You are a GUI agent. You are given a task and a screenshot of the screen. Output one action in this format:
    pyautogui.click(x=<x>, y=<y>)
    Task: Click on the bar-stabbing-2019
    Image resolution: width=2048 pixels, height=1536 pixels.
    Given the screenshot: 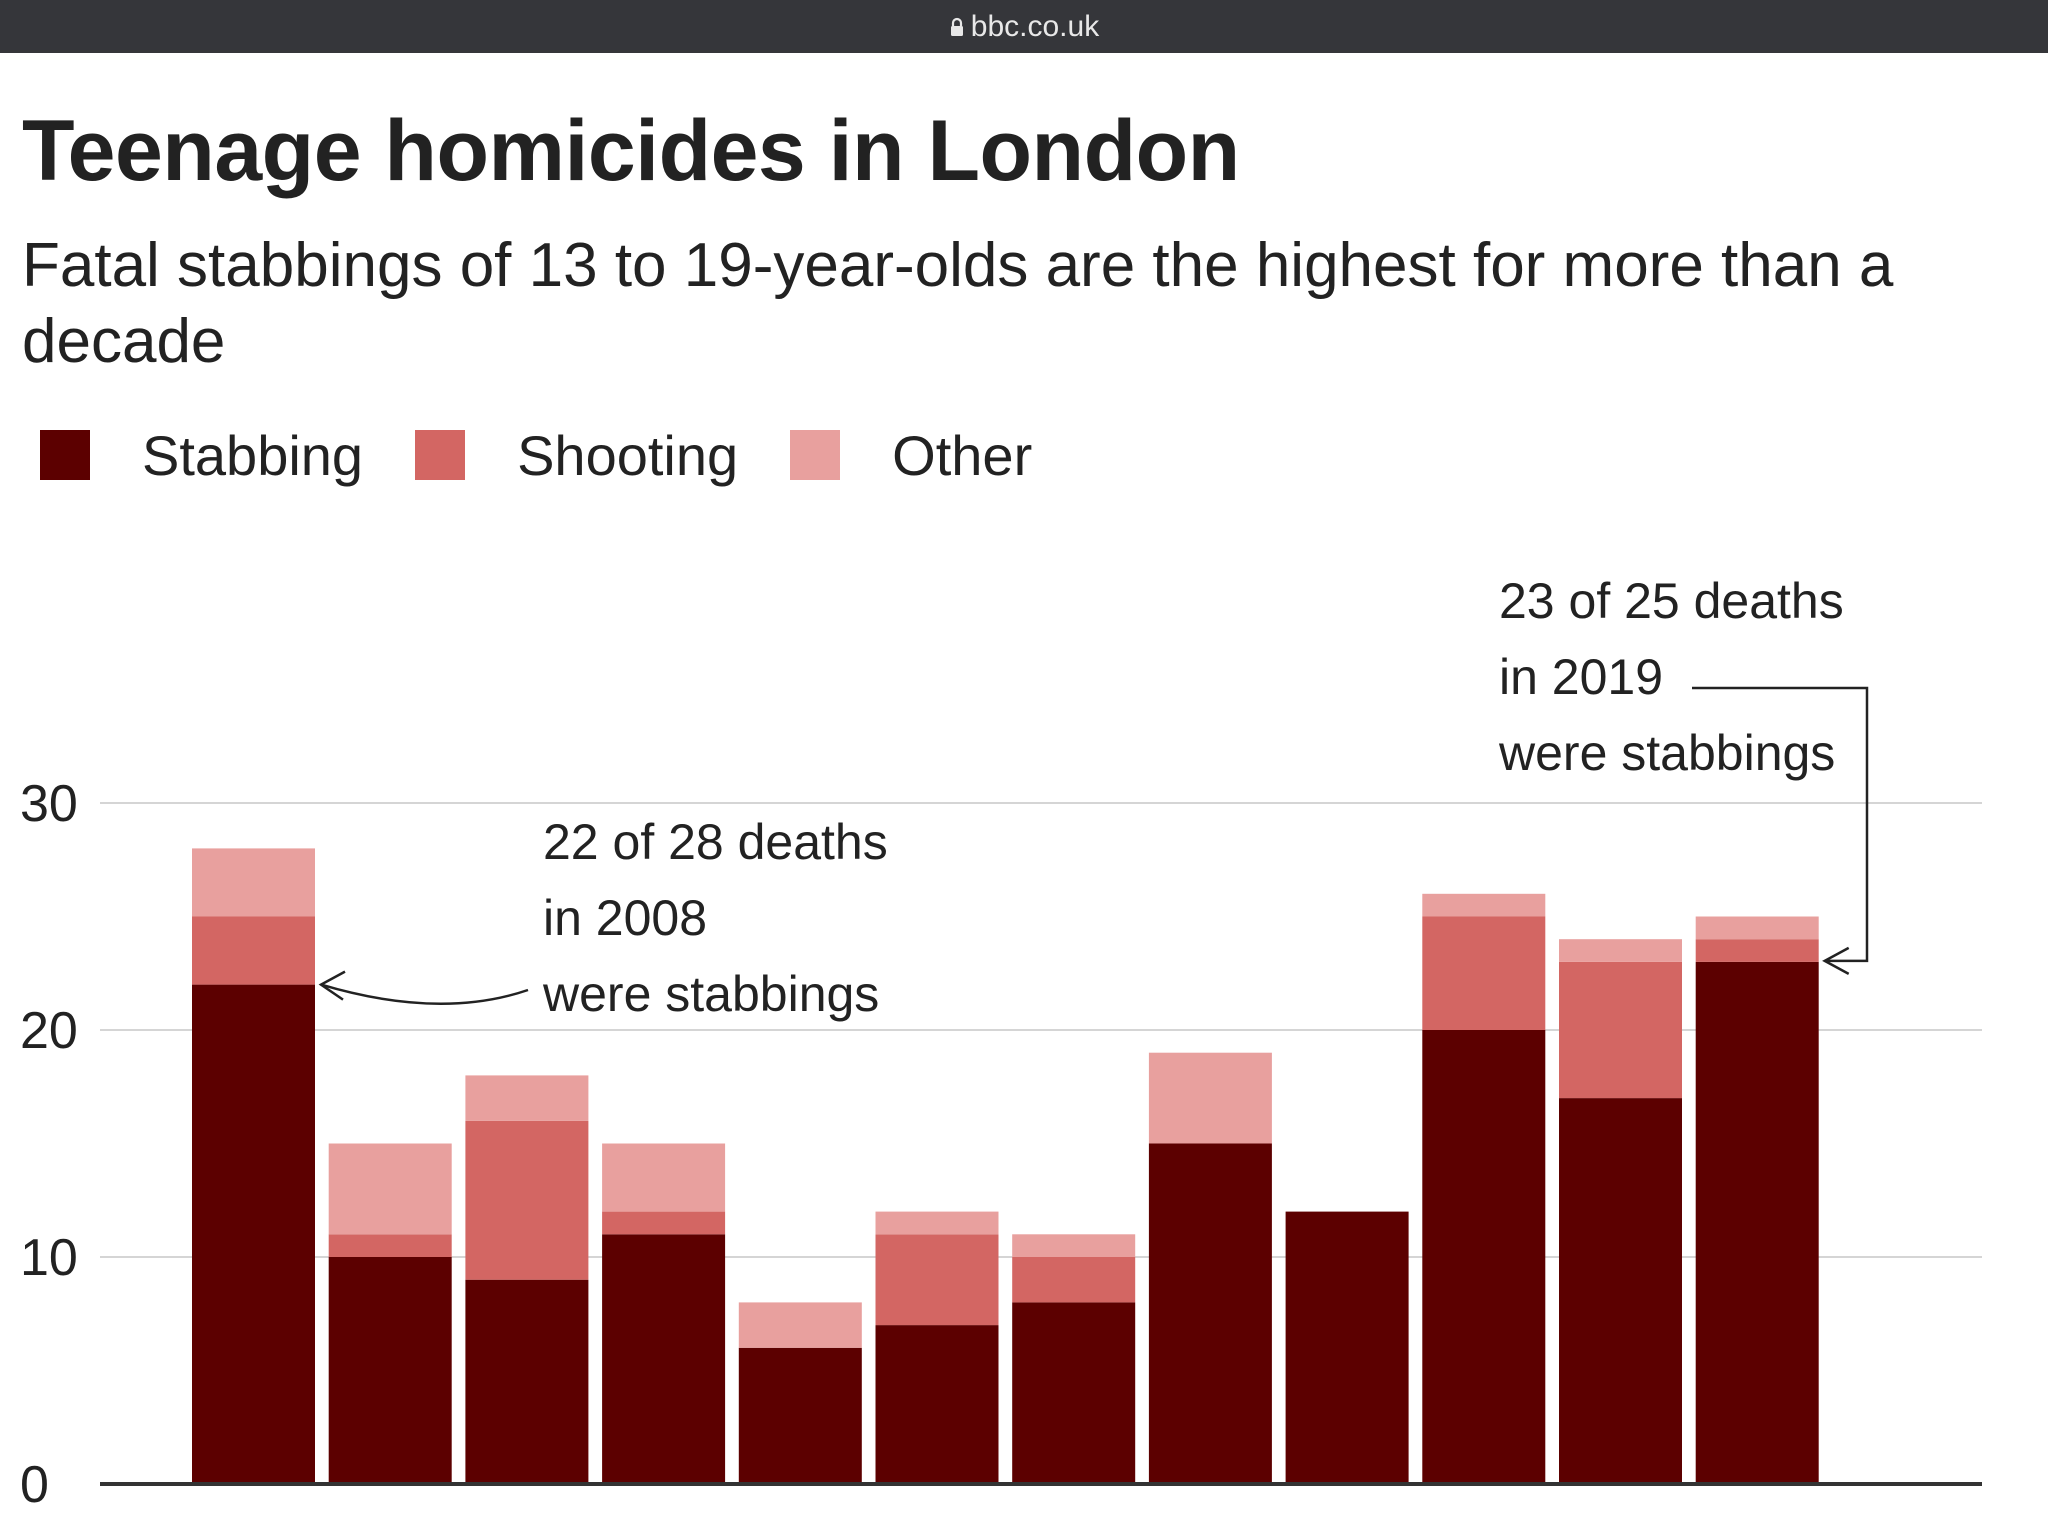 What is the action you would take?
    pyautogui.click(x=1757, y=1222)
    